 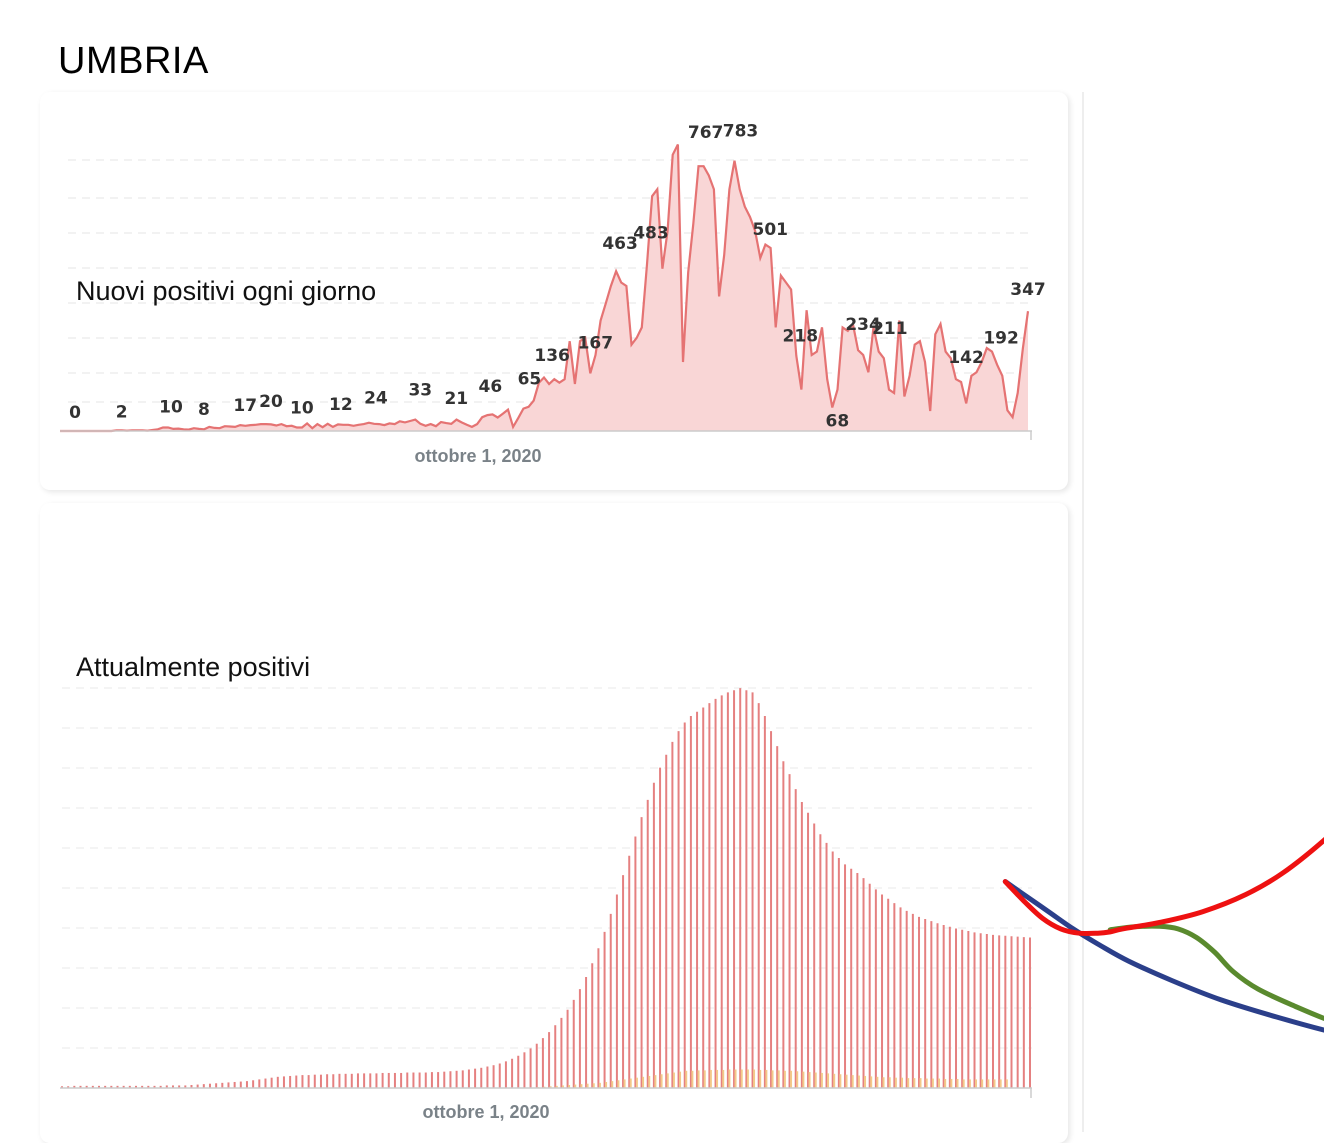 I want to click on data-label: 46, so click(x=491, y=387).